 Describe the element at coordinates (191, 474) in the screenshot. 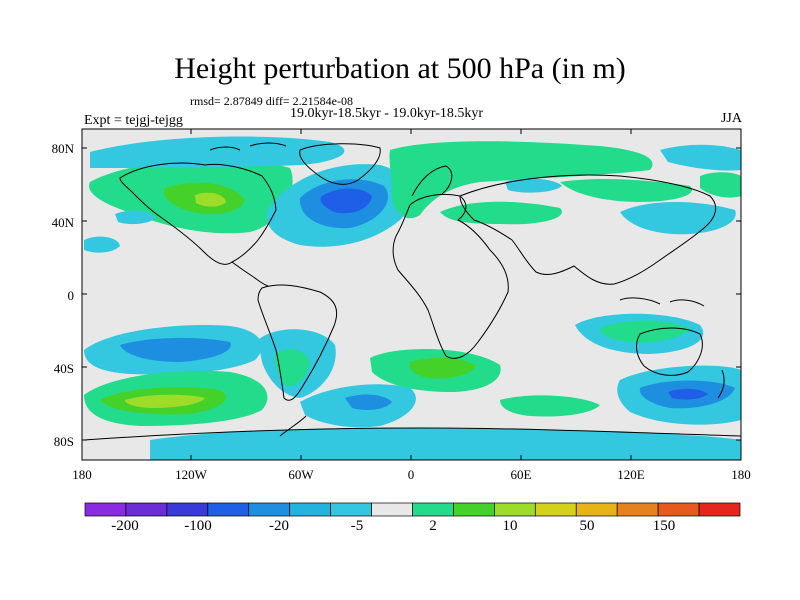

I see `lon-label-120w: 120W` at that location.